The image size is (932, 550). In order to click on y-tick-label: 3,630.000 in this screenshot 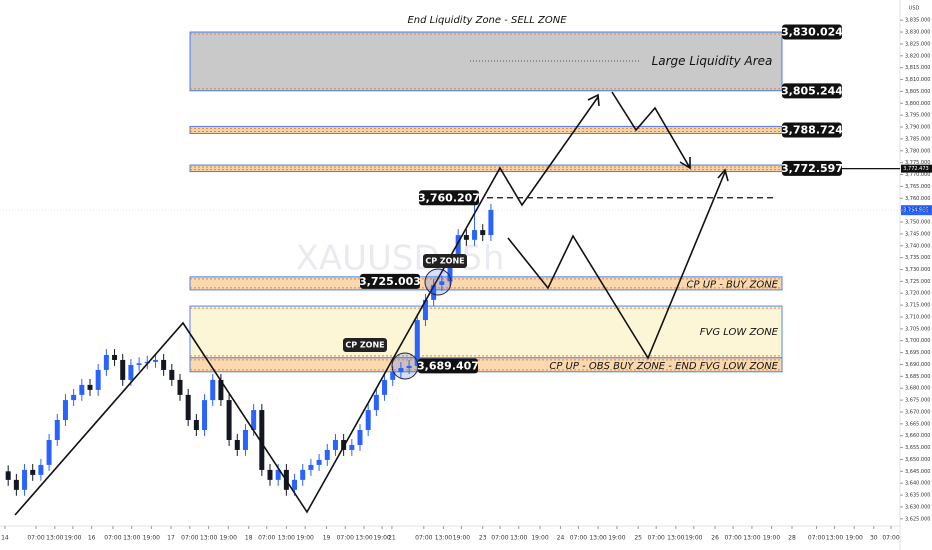, I will do `click(917, 507)`.